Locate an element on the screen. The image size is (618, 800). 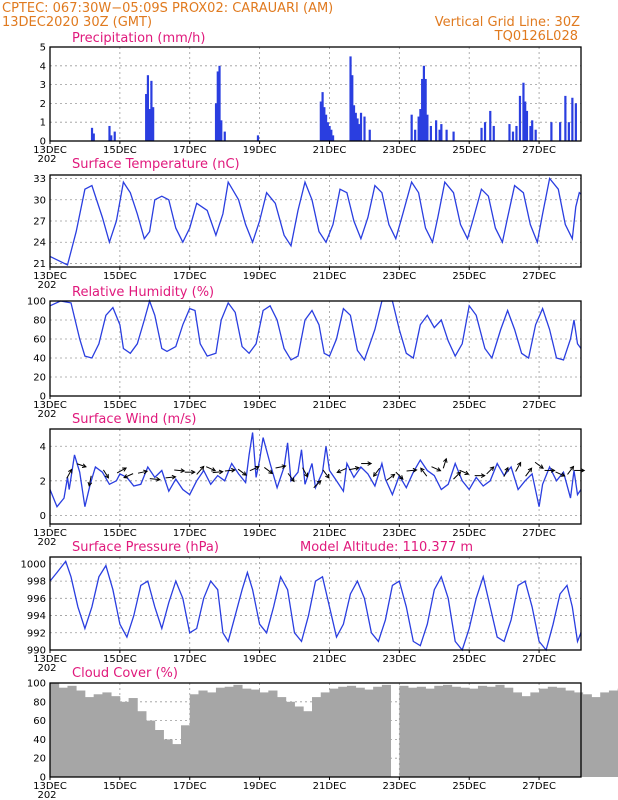
panel-frame is located at coordinates (315, 94).